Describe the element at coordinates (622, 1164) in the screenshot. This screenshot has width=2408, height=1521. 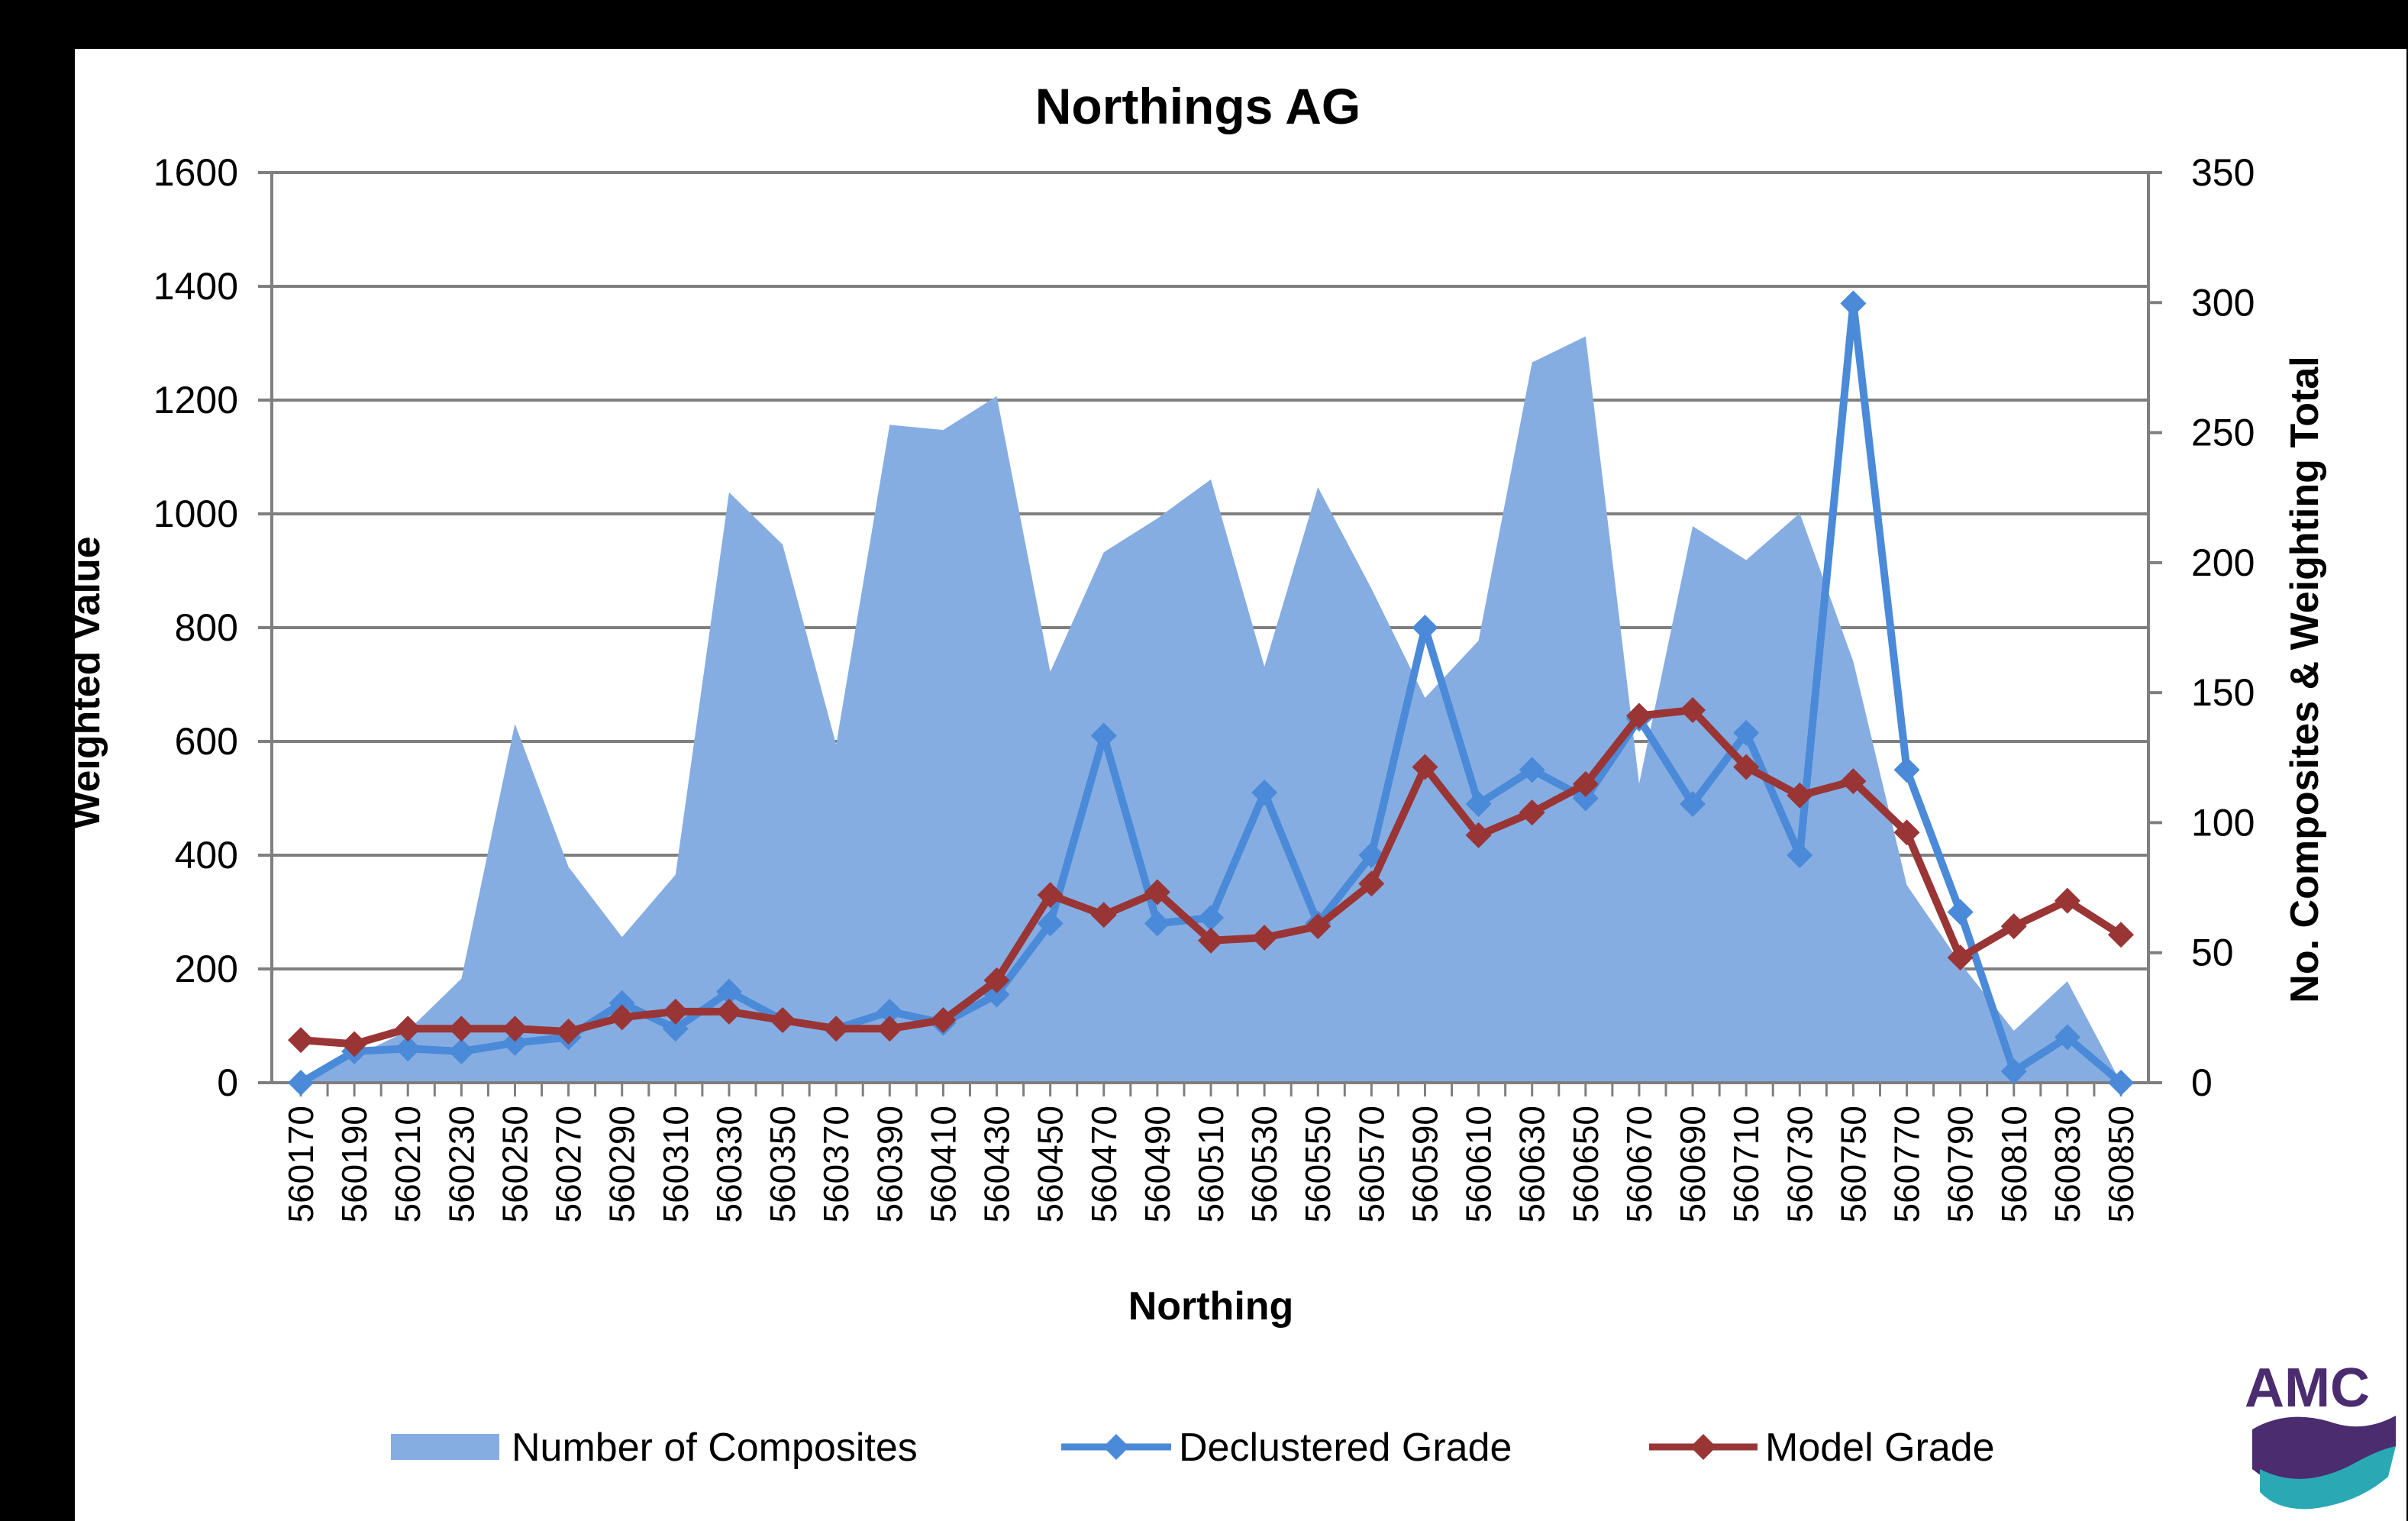
I see `x-tick-label: 560290` at that location.